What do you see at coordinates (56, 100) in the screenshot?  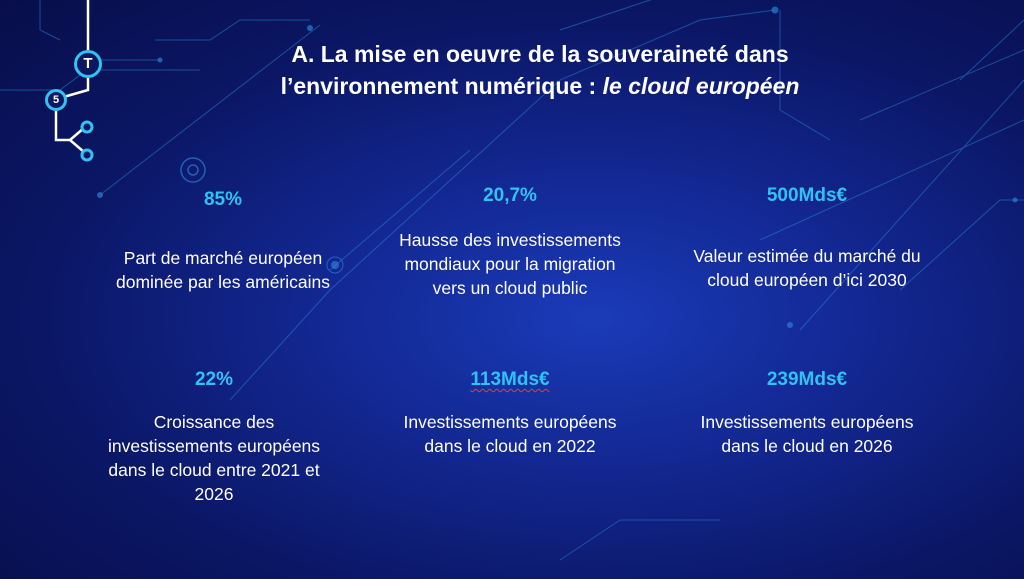 I see `logo-5-badge: 5` at bounding box center [56, 100].